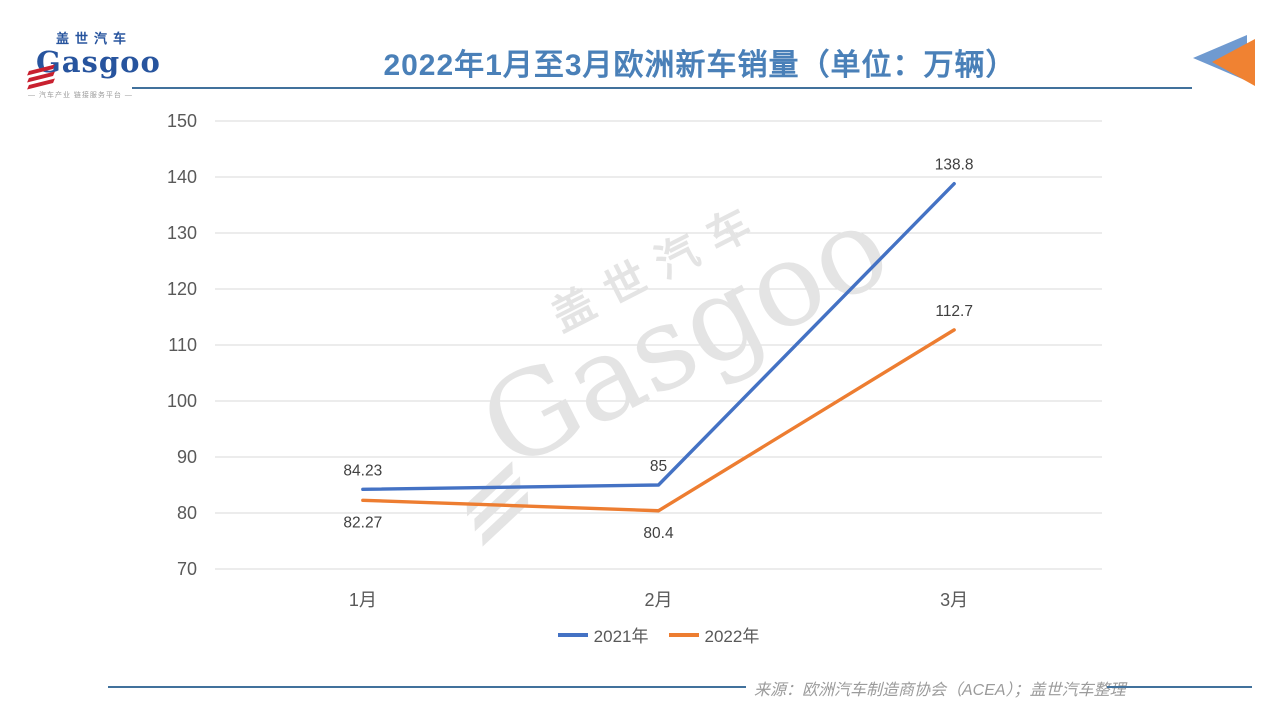 The width and height of the screenshot is (1280, 720). Describe the element at coordinates (362, 522) in the screenshot. I see `data-label: 82.27` at that location.